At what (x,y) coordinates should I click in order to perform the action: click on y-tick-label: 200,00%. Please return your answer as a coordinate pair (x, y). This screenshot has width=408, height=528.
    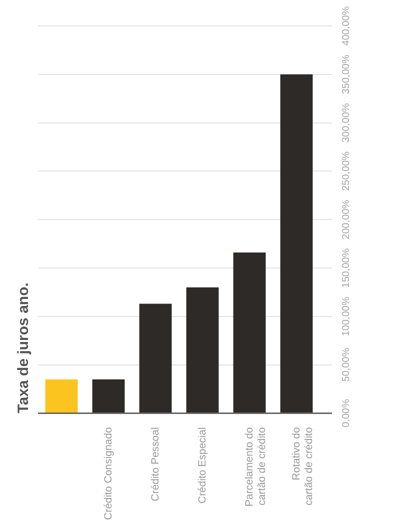
    Looking at the image, I should click on (346, 220).